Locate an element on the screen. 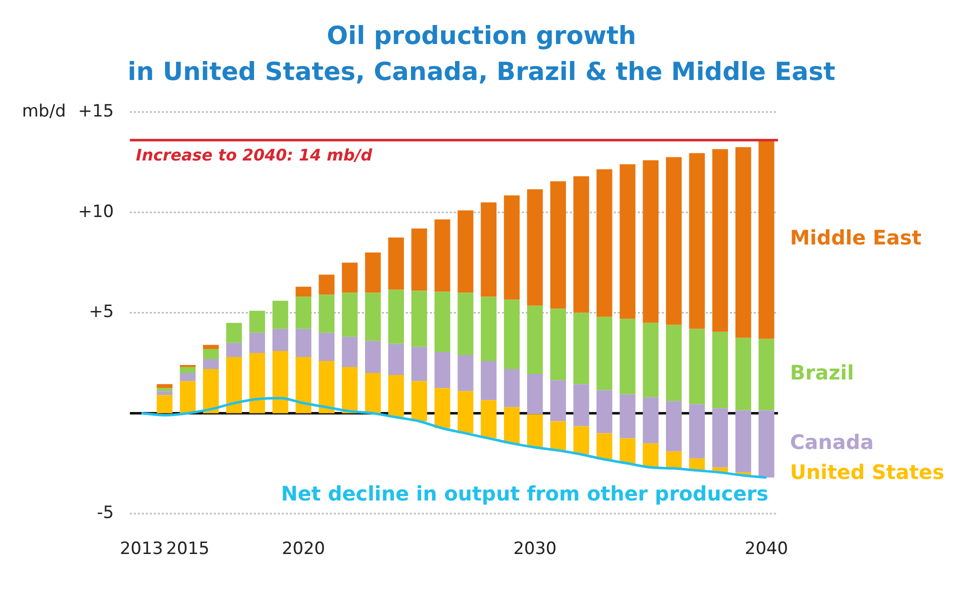 The width and height of the screenshot is (963, 589). x-tick-label: 2013 is located at coordinates (142, 549).